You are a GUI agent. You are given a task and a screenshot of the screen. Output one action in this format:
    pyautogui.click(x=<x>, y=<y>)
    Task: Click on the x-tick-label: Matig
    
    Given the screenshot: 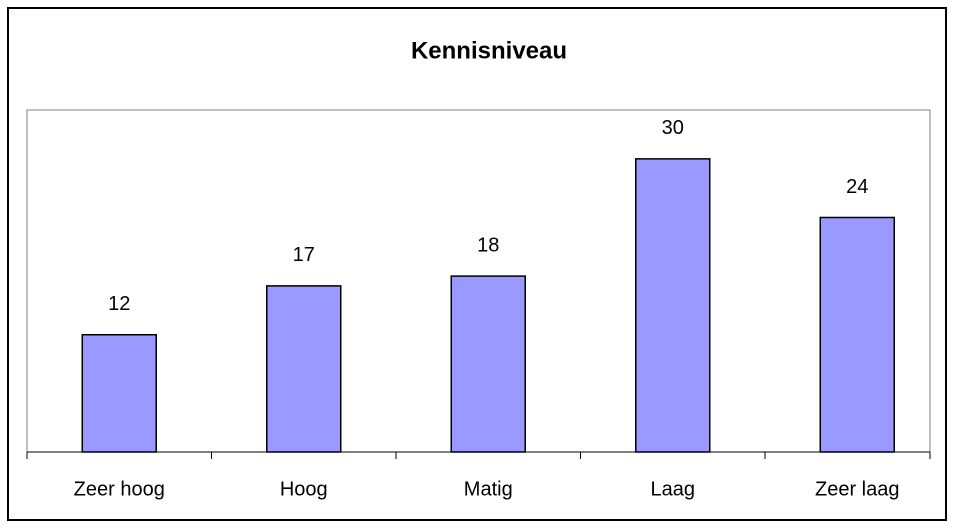 What is the action you would take?
    pyautogui.click(x=488, y=489)
    